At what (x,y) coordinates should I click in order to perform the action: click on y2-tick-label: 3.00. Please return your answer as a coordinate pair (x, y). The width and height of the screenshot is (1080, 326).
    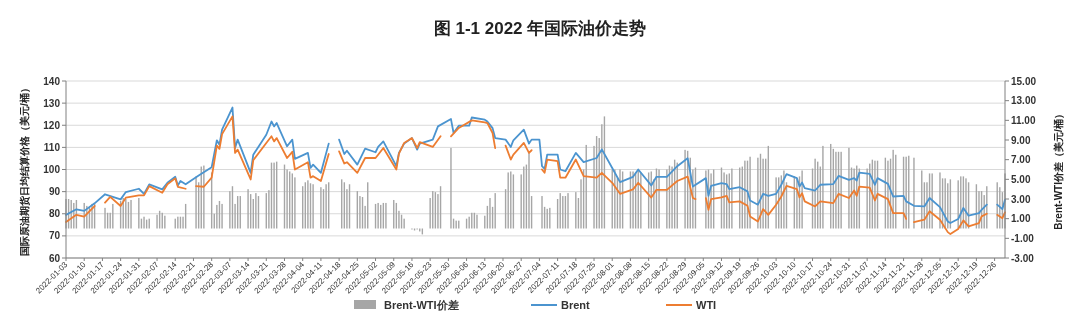
    Looking at the image, I should click on (1021, 199).